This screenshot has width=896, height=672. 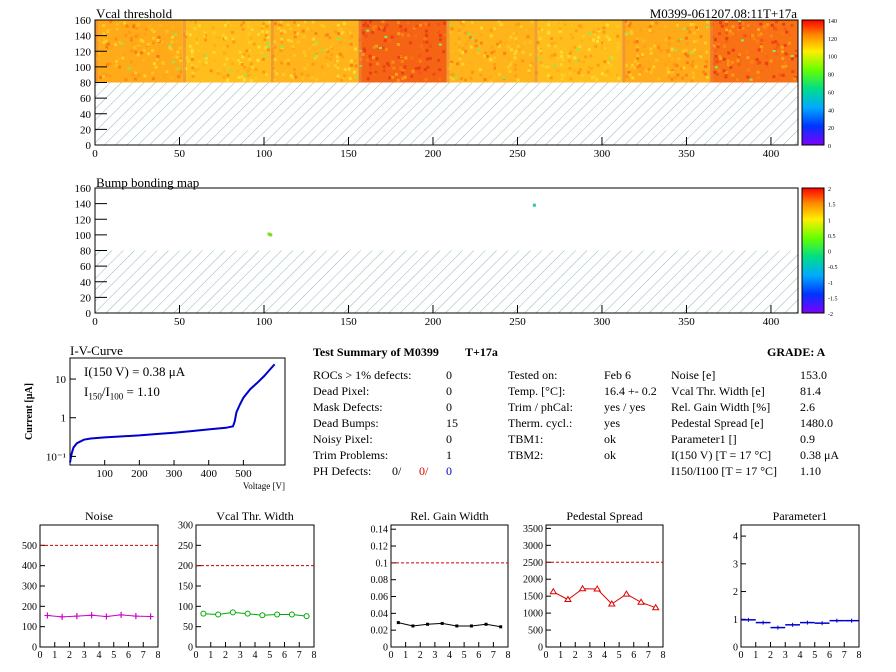 What do you see at coordinates (104, 474) in the screenshot?
I see `iv-x-tick-label: 100` at bounding box center [104, 474].